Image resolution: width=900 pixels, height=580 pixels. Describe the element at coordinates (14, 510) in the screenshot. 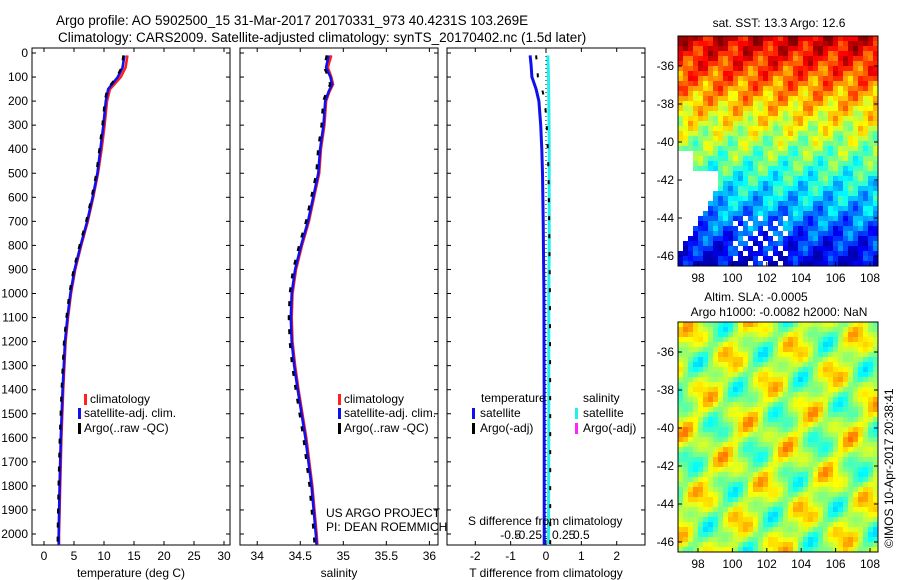

I see `depth-tick-label: 1900` at that location.